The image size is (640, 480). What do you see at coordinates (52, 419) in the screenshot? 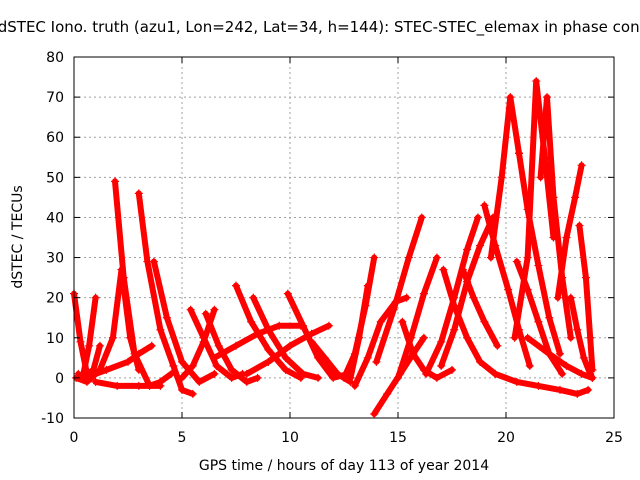
I see `y-tick-label: -10` at bounding box center [52, 419].